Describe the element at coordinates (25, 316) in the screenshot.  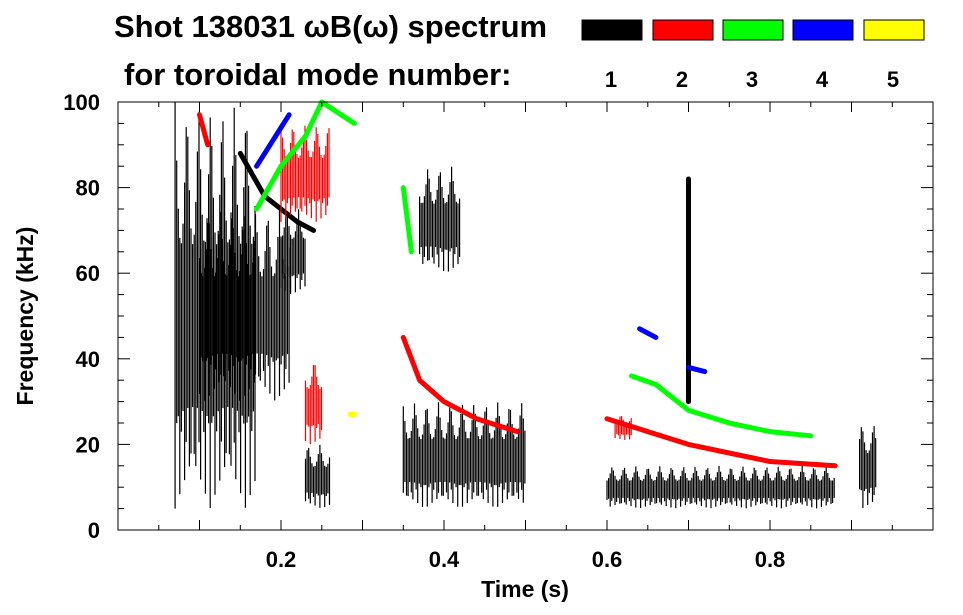
I see `y-axis-label: Frequency (kHz)` at that location.